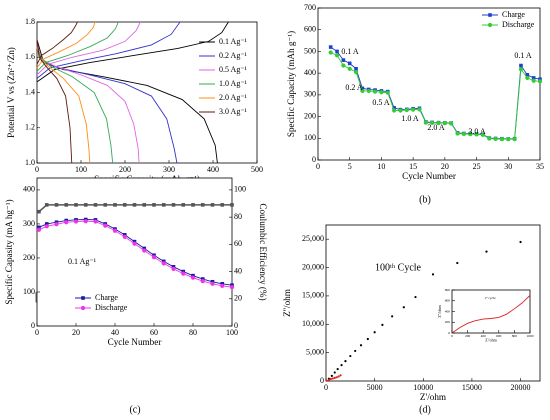 This screenshot has width=550, height=420. What do you see at coordinates (238, 243) in the screenshot?
I see `y2-tick-label: 60` at bounding box center [238, 243].